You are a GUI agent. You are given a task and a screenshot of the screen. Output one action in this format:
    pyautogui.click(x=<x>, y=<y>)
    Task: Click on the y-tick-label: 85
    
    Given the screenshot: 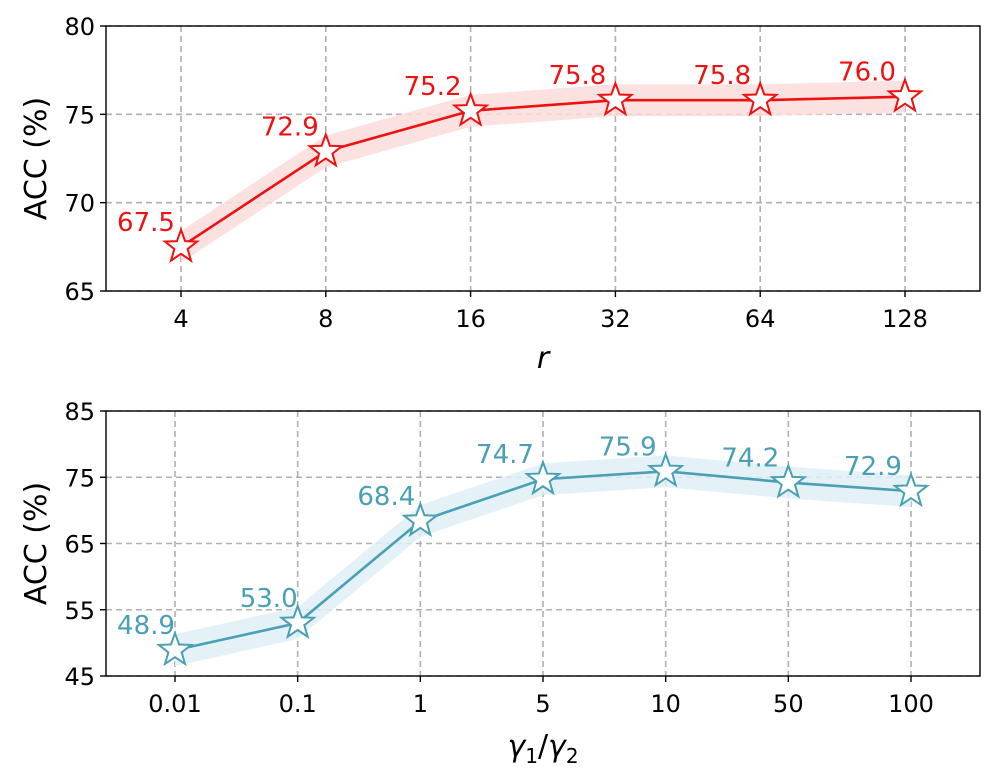 What is the action you would take?
    pyautogui.click(x=79, y=412)
    